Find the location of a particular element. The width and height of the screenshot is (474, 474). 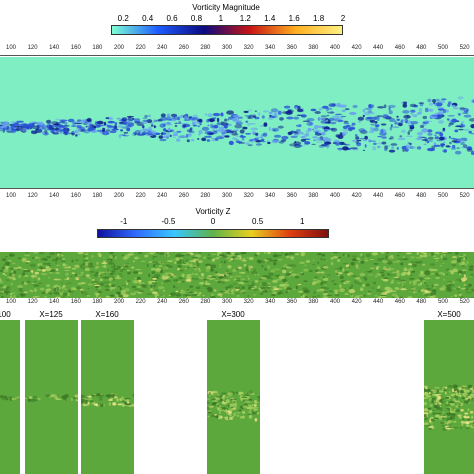

axis-tick-label: 140 is located at coordinates (54, 196).